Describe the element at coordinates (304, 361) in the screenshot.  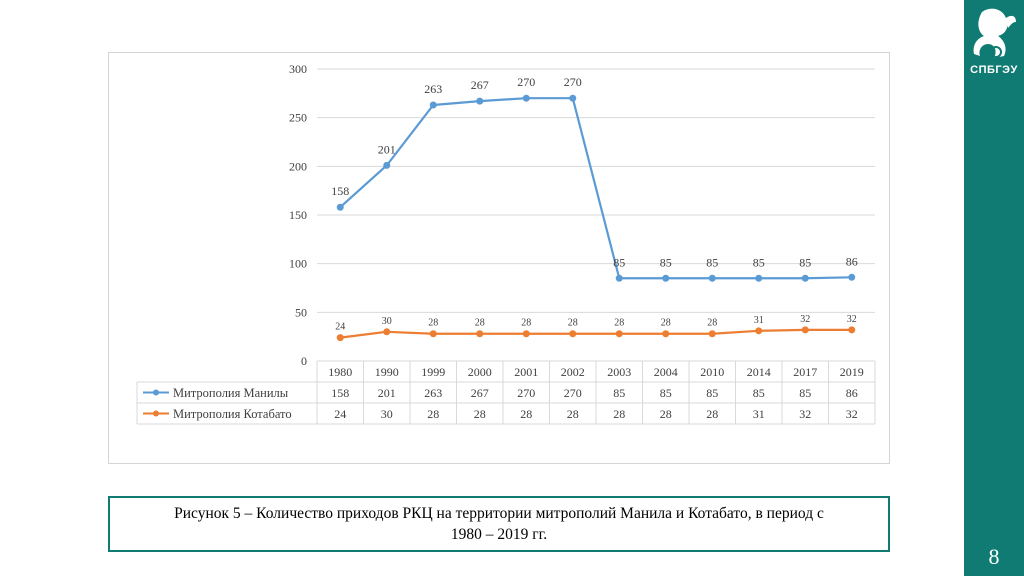
I see `y-tick-label: 0` at that location.